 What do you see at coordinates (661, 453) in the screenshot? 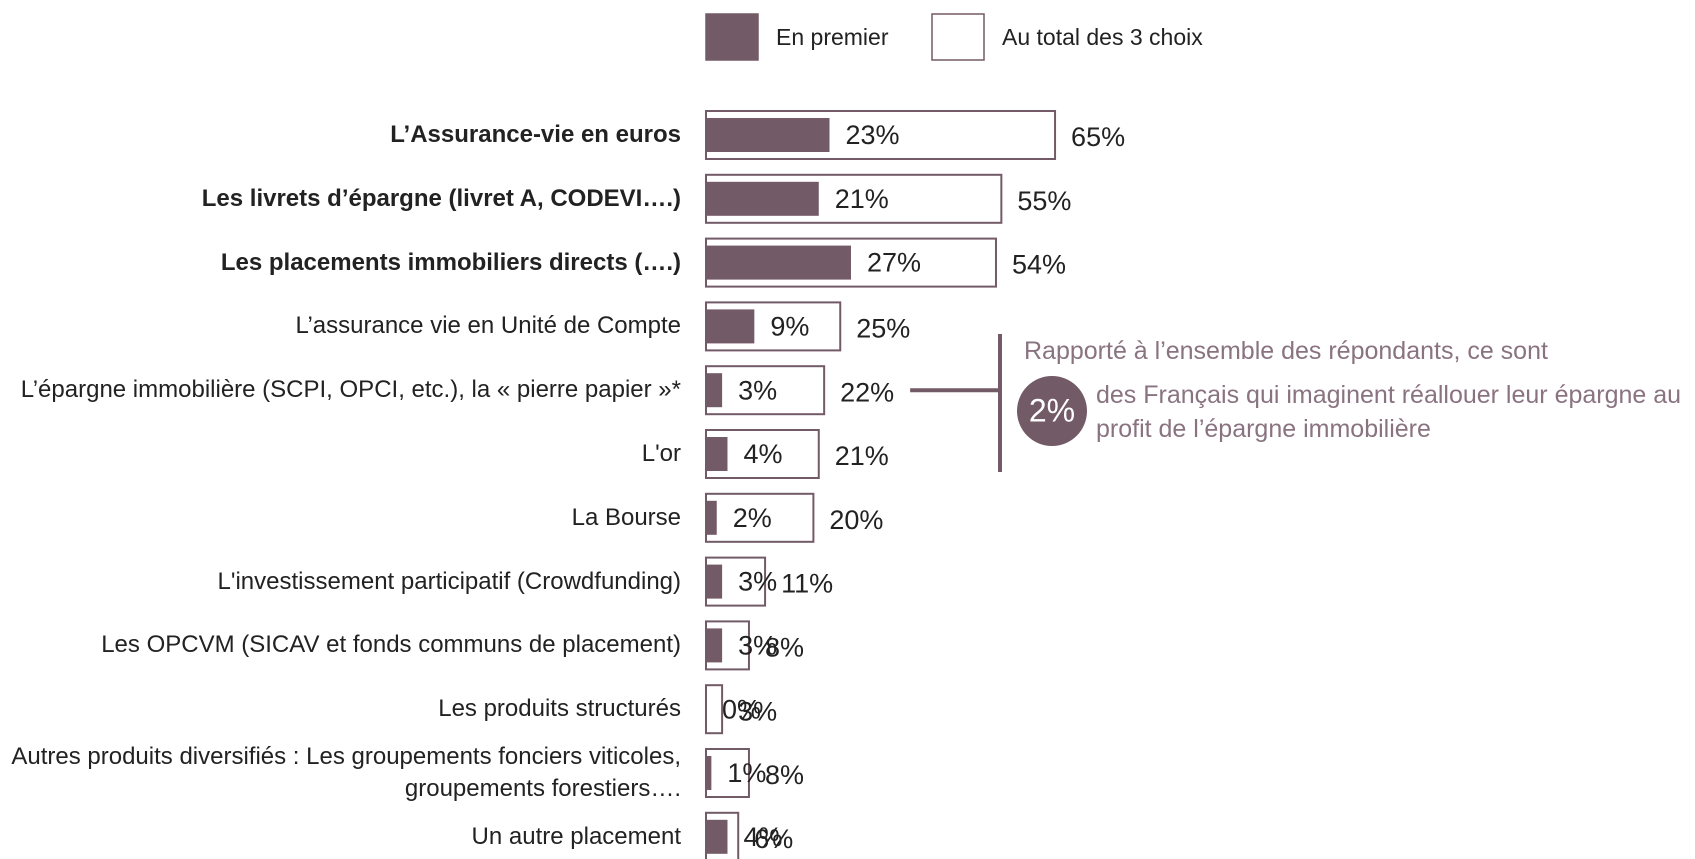
I see `category-label: L'or` at bounding box center [661, 453].